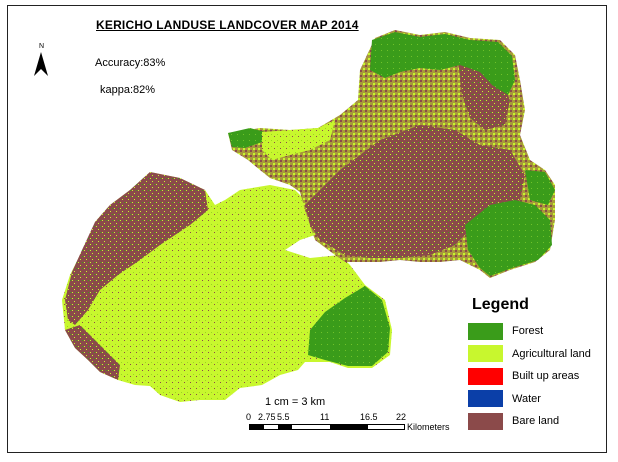 Image resolution: width=618 pixels, height=462 pixels. What do you see at coordinates (369, 417) in the screenshot?
I see `scale-tick: 16.5` at bounding box center [369, 417].